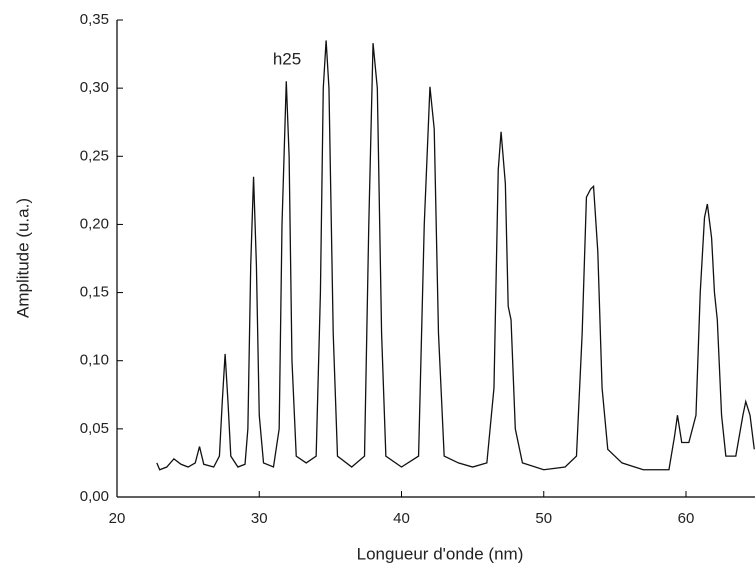  What do you see at coordinates (94, 155) in the screenshot?
I see `y-tick-label: 0,25` at bounding box center [94, 155].